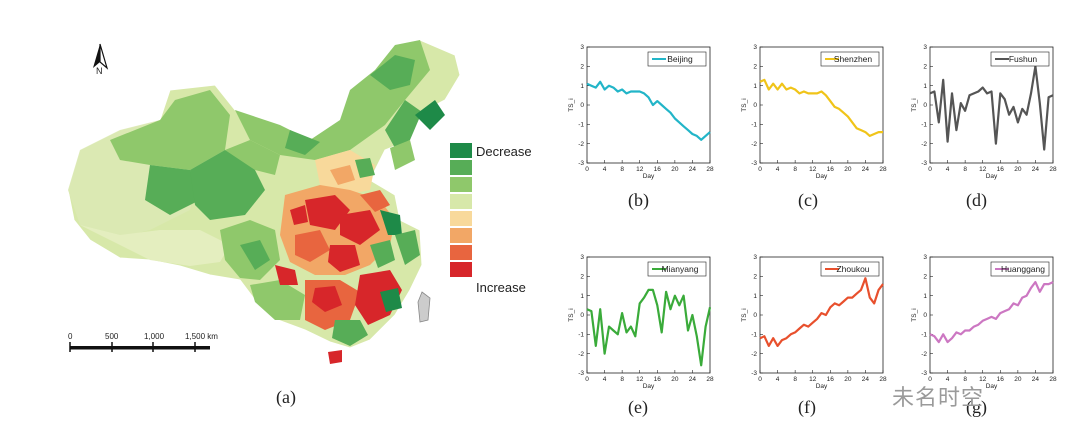  I want to click on caption-d: (d), so click(976, 200).